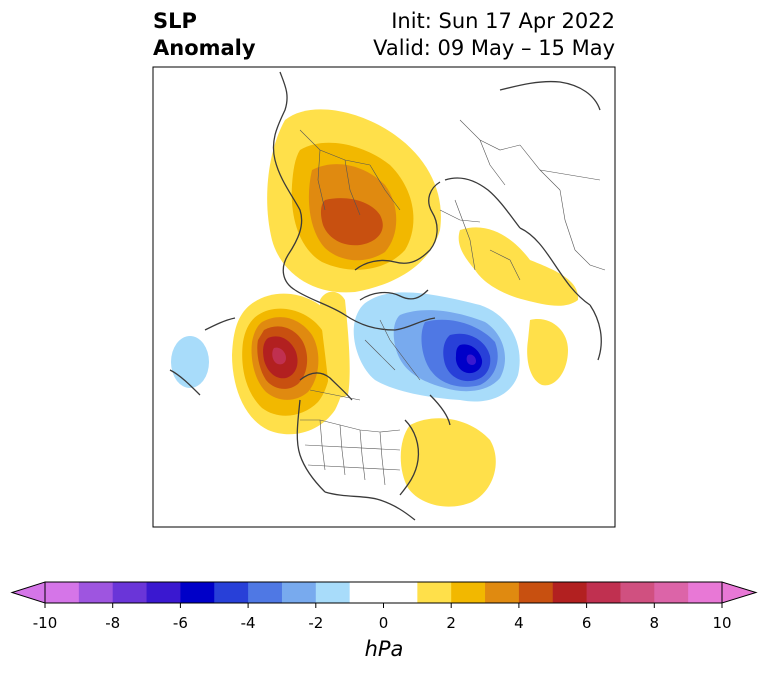  What do you see at coordinates (175, 21) in the screenshot?
I see `title-line-slp: SLP` at bounding box center [175, 21].